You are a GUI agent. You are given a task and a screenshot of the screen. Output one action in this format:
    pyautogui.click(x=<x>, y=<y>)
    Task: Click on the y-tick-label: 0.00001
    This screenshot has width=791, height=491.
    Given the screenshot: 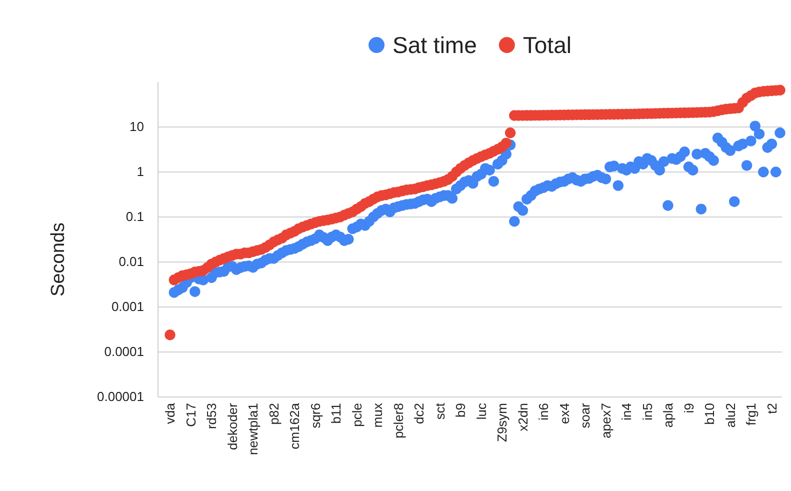 What is the action you would take?
    pyautogui.click(x=120, y=396)
    